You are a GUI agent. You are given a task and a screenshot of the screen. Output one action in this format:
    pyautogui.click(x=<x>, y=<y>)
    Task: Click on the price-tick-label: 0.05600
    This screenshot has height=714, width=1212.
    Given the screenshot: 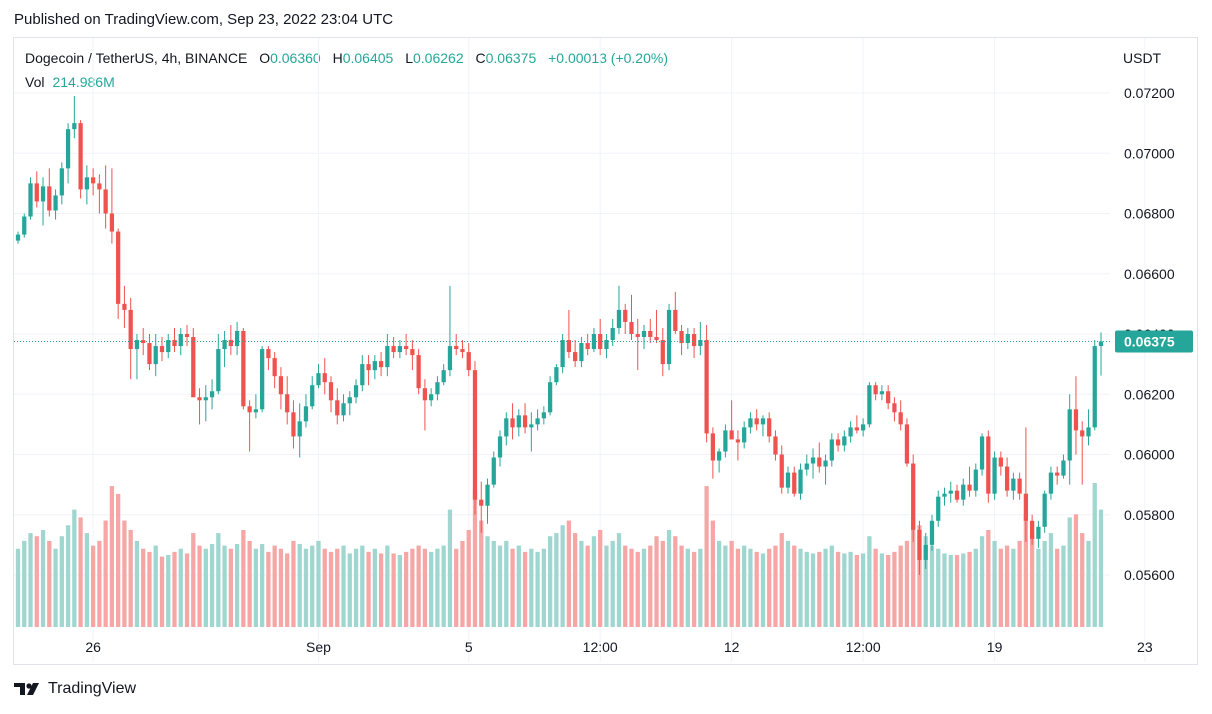 What is the action you would take?
    pyautogui.click(x=1149, y=575)
    